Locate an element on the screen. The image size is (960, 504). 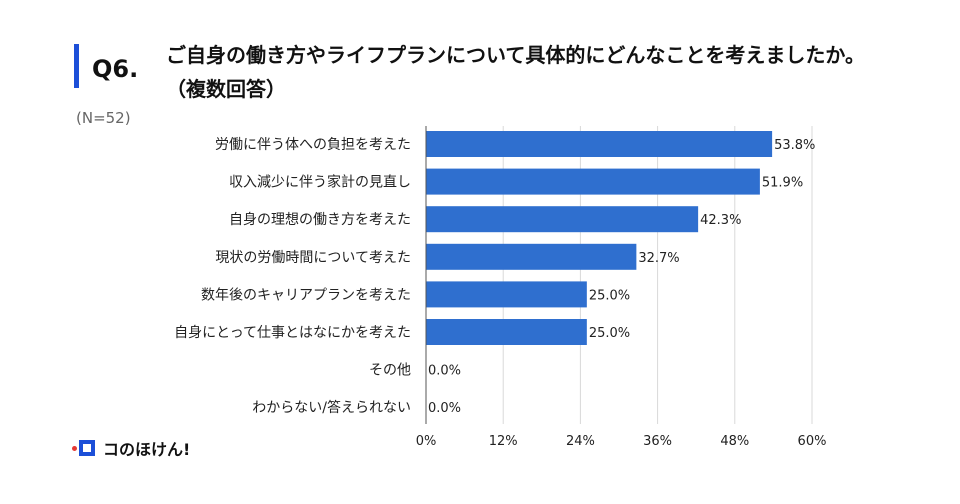
sample-size-label: (N=52) is located at coordinates (103, 118).